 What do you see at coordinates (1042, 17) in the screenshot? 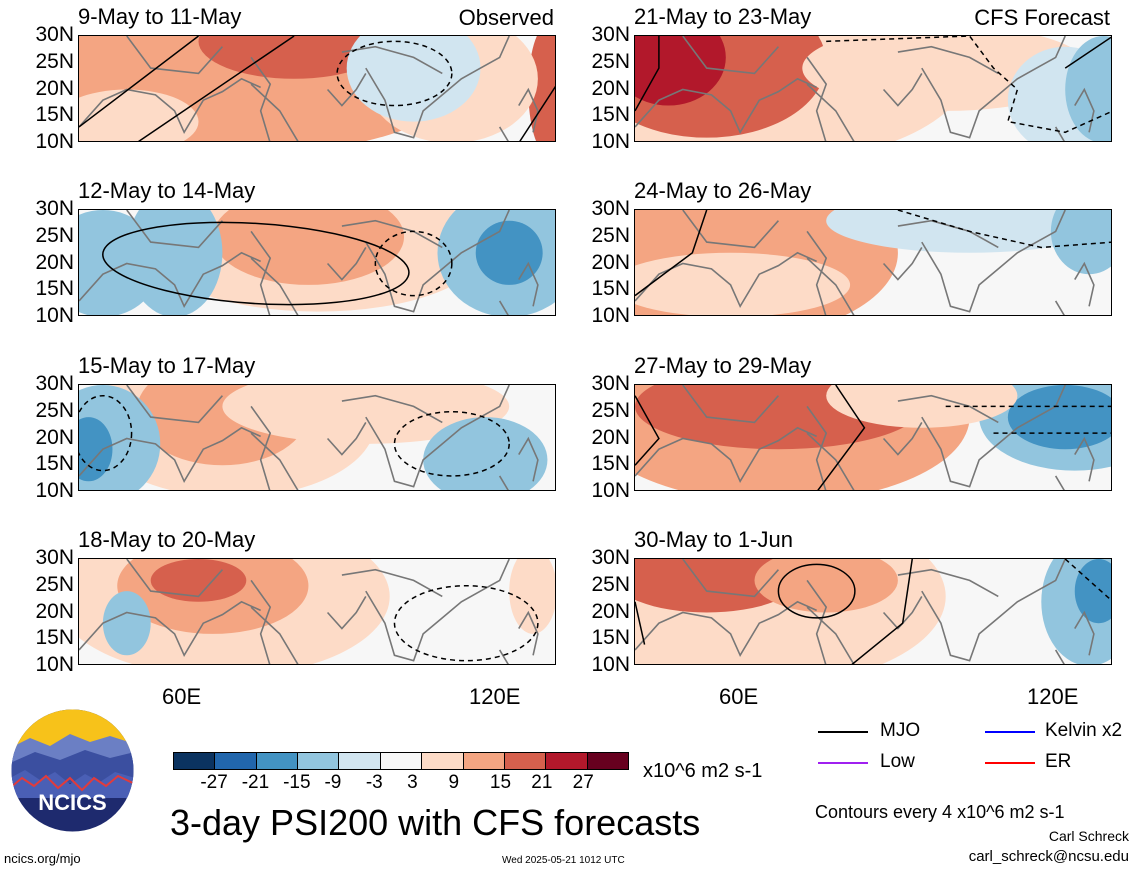
I see `forecast-label: CFS Forecast` at bounding box center [1042, 17].